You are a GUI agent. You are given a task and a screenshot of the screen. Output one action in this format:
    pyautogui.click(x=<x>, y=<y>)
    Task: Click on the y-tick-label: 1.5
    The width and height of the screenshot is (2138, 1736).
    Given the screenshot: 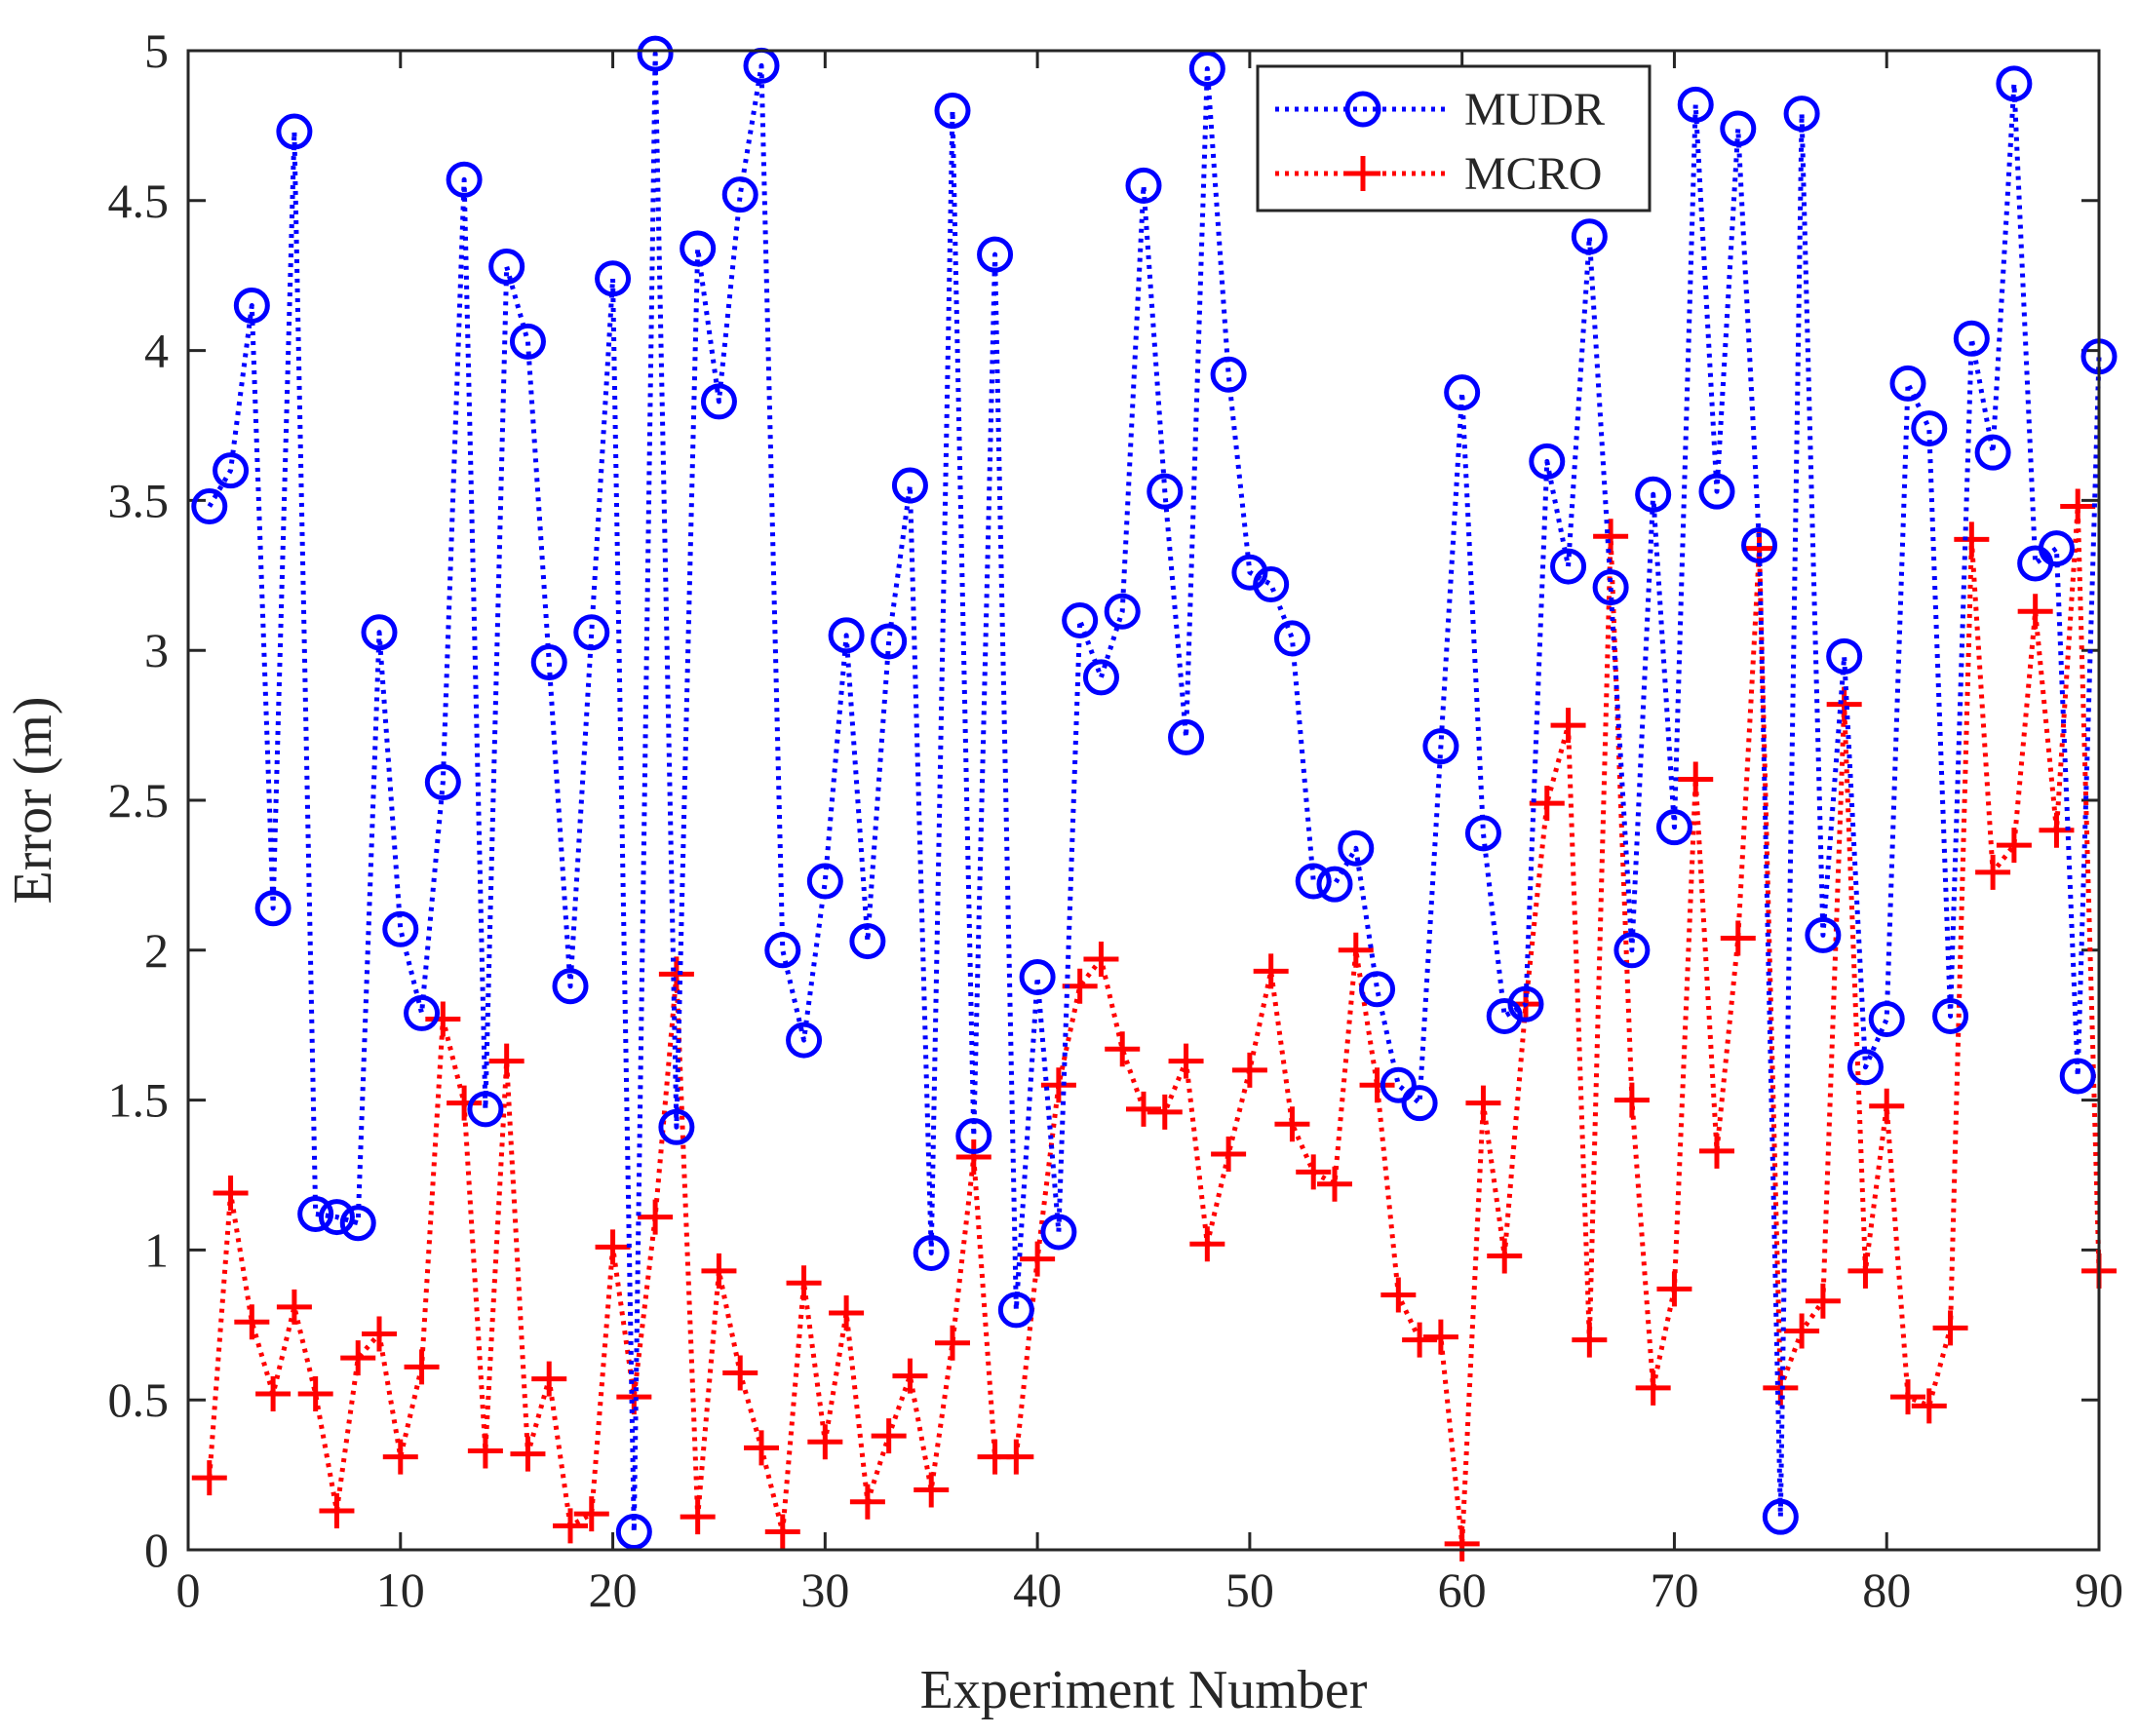 What is the action you would take?
    pyautogui.click(x=139, y=1100)
    